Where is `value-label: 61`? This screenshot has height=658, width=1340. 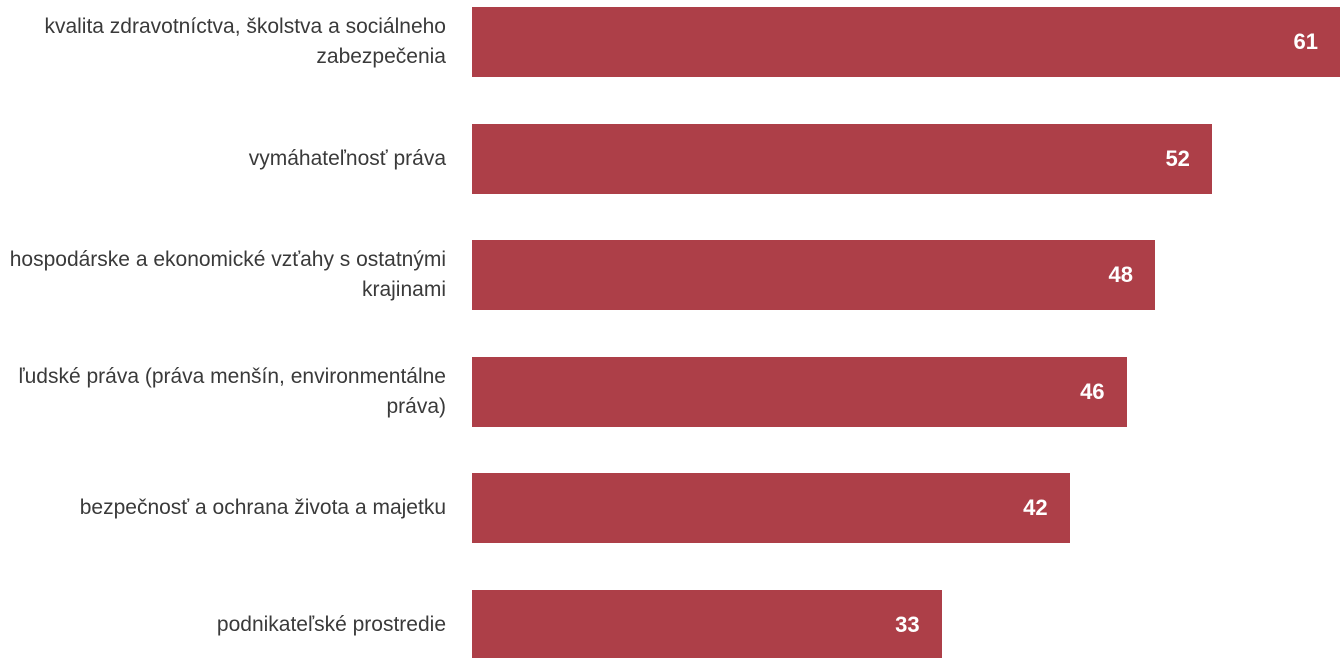
value-label: 61 is located at coordinates (1305, 41).